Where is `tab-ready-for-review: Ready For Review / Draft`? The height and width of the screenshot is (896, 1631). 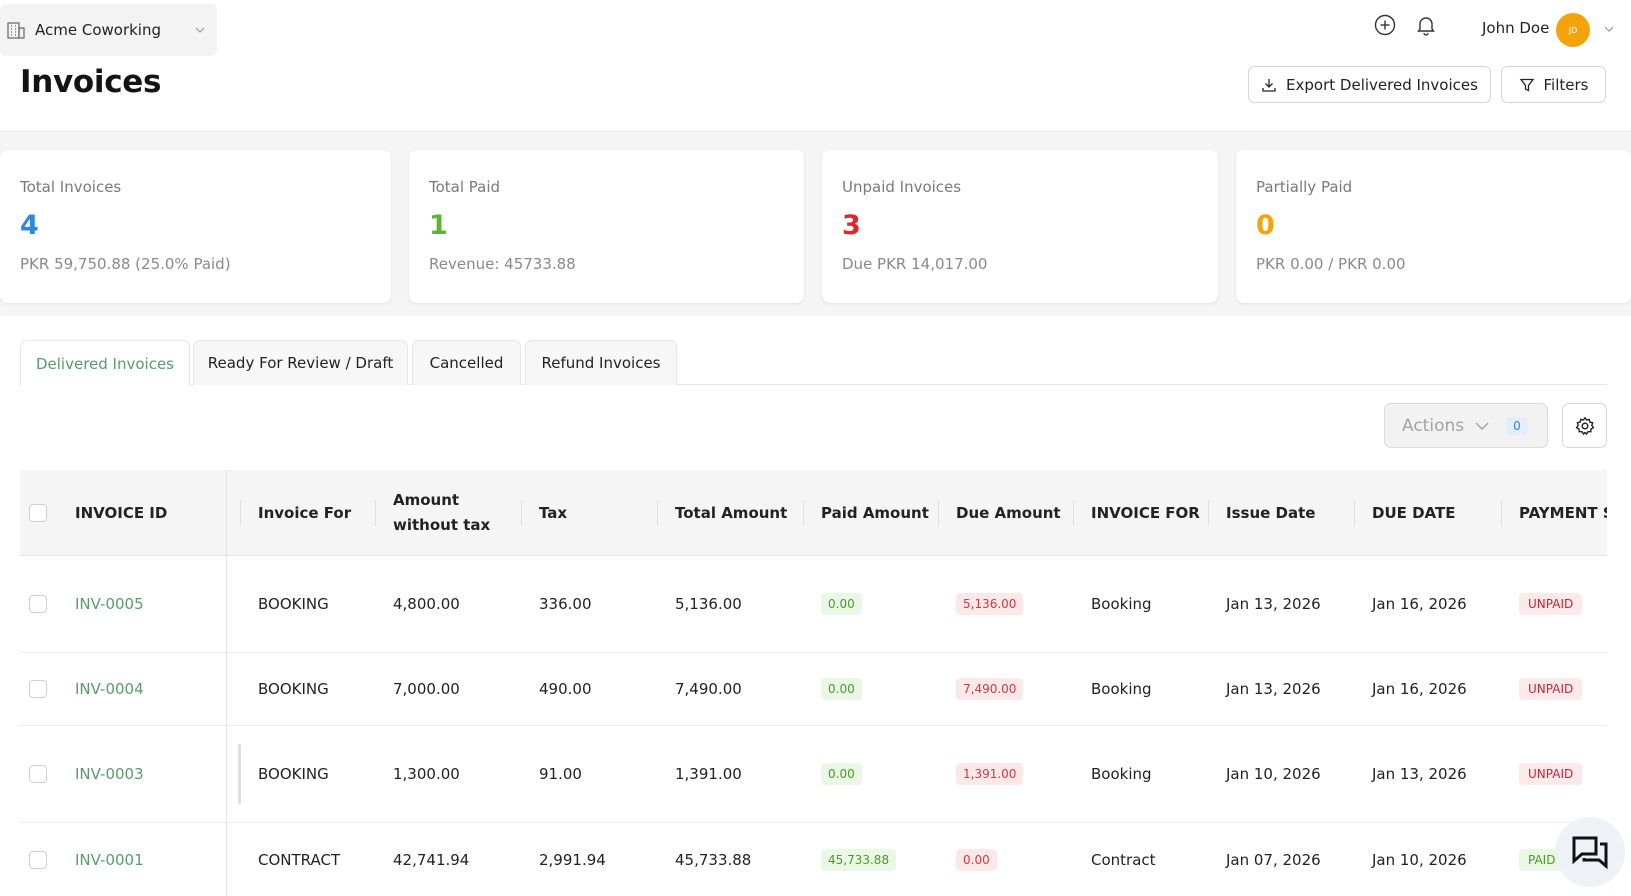 tab-ready-for-review: Ready For Review / Draft is located at coordinates (300, 362).